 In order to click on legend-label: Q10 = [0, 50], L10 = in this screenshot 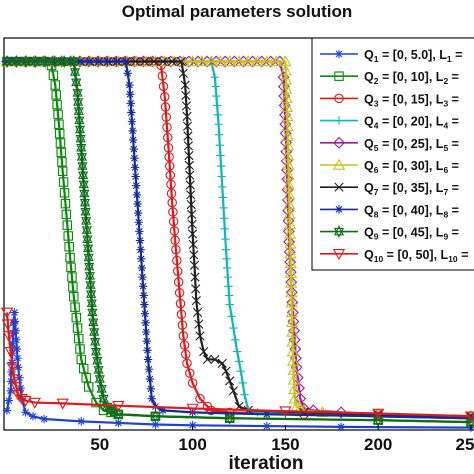, I will do `click(416, 256)`.